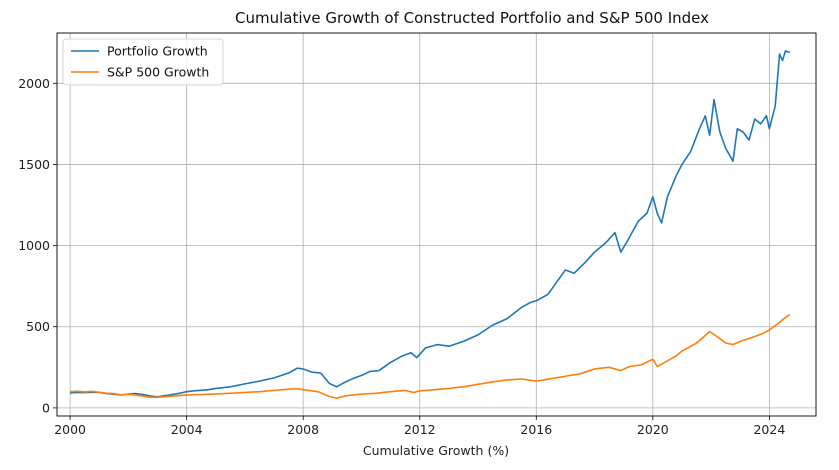  I want to click on legend-box, so click(143, 62).